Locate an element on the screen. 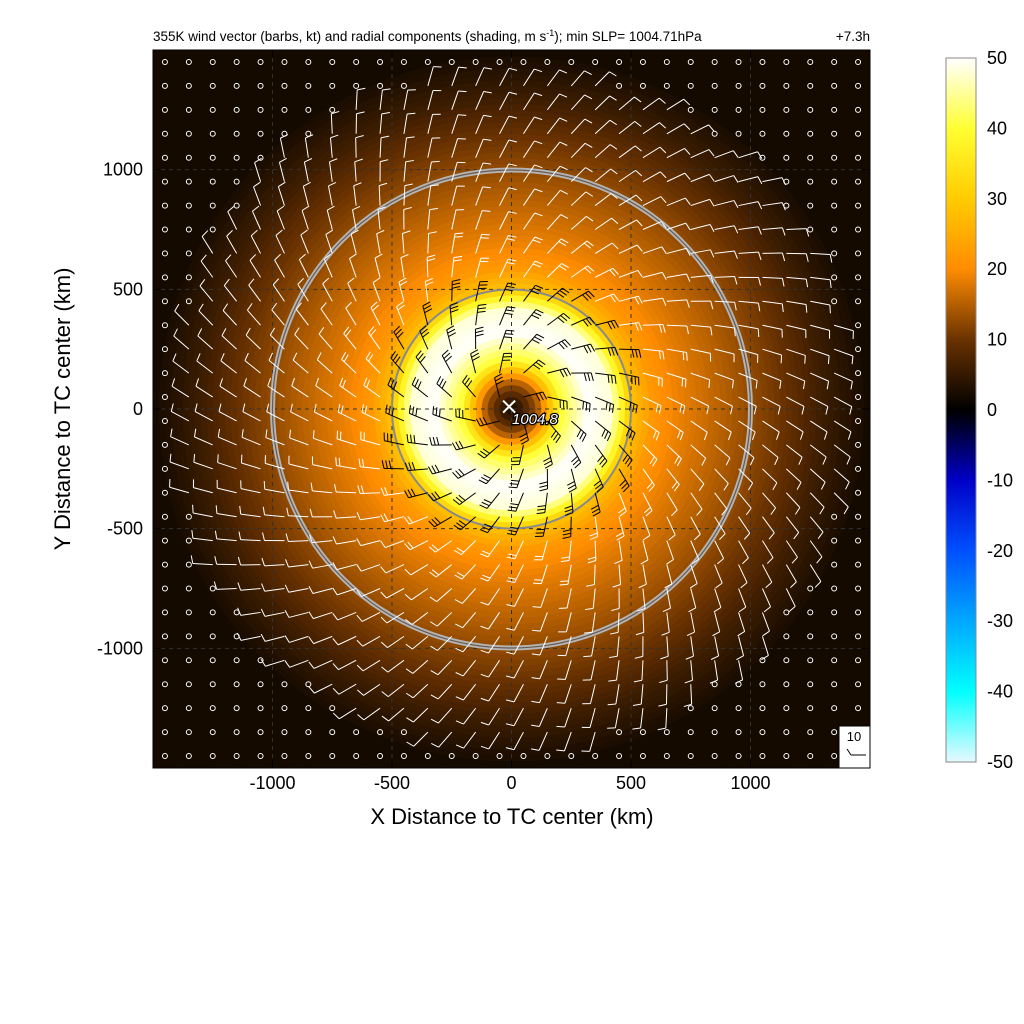  x-tick-label: 0 is located at coordinates (511, 783).